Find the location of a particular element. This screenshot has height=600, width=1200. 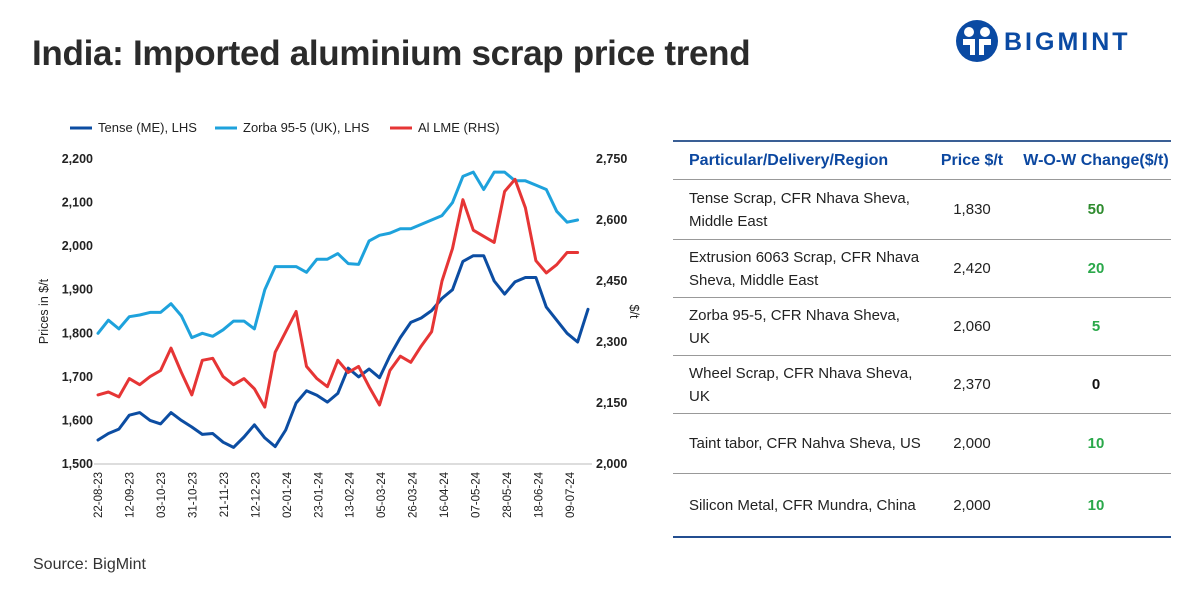

x-tick-label: 23-01-24 is located at coordinates (319, 494).